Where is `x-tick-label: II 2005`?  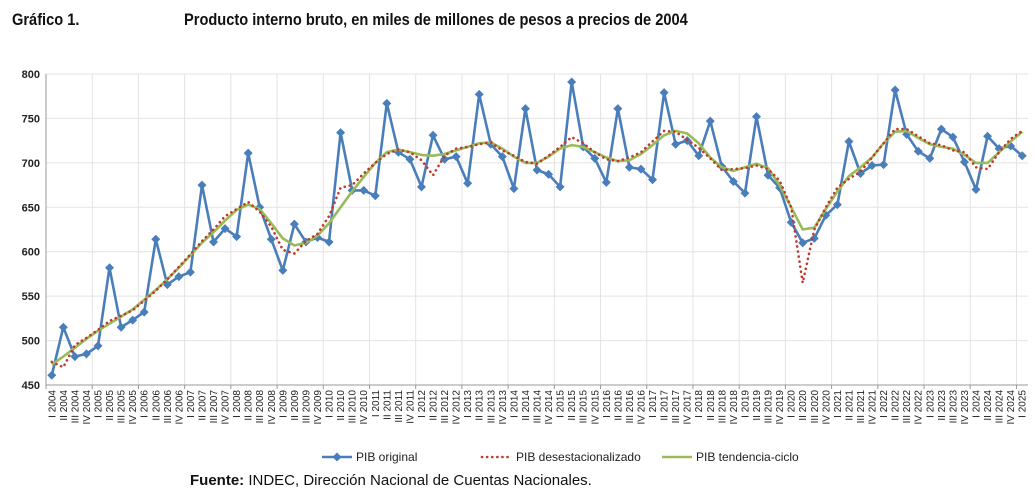 x-tick-label: II 2005 is located at coordinates (110, 405).